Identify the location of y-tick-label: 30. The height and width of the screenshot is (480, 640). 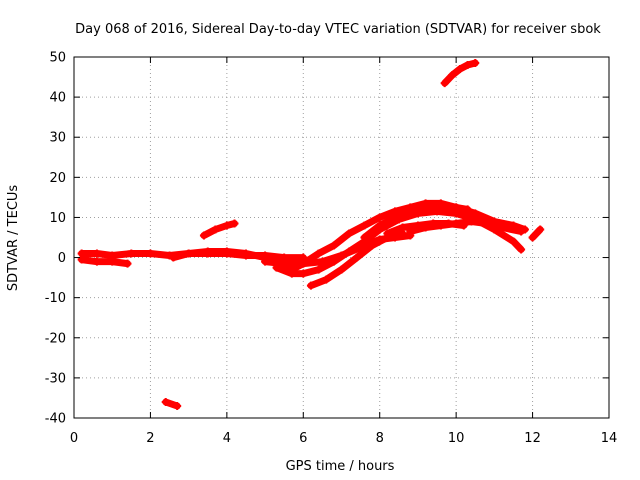
(57, 138).